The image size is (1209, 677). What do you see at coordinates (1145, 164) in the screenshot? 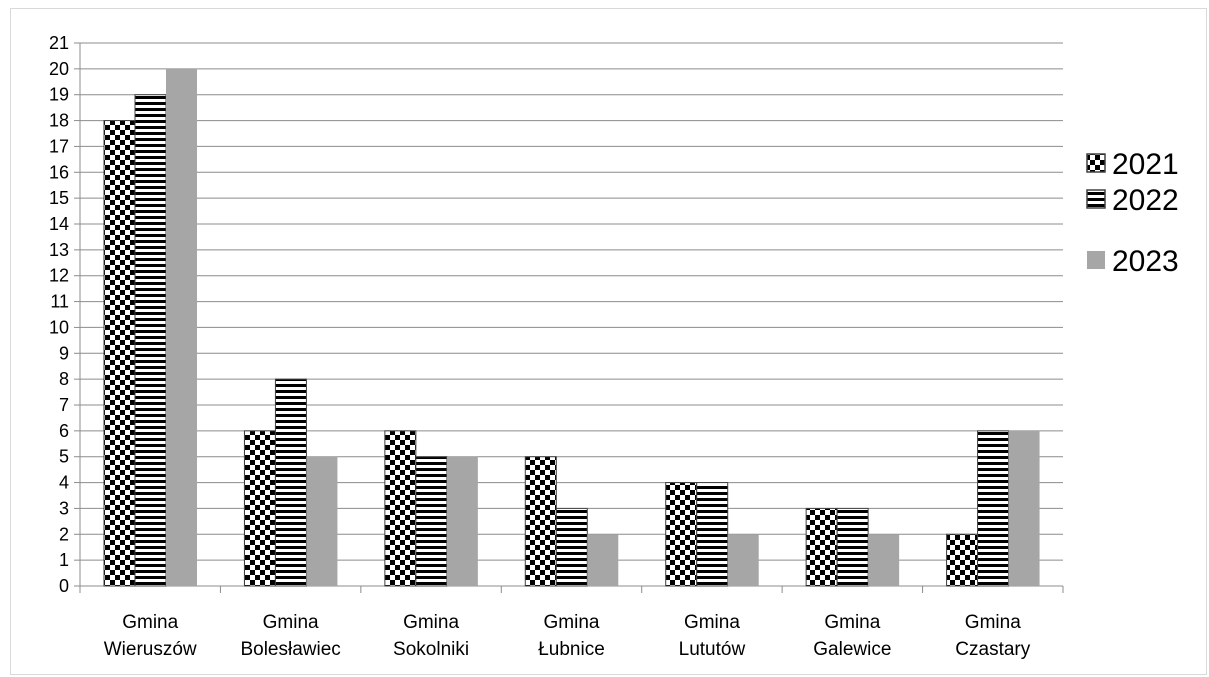
I see `legend-label: 2021` at bounding box center [1145, 164].